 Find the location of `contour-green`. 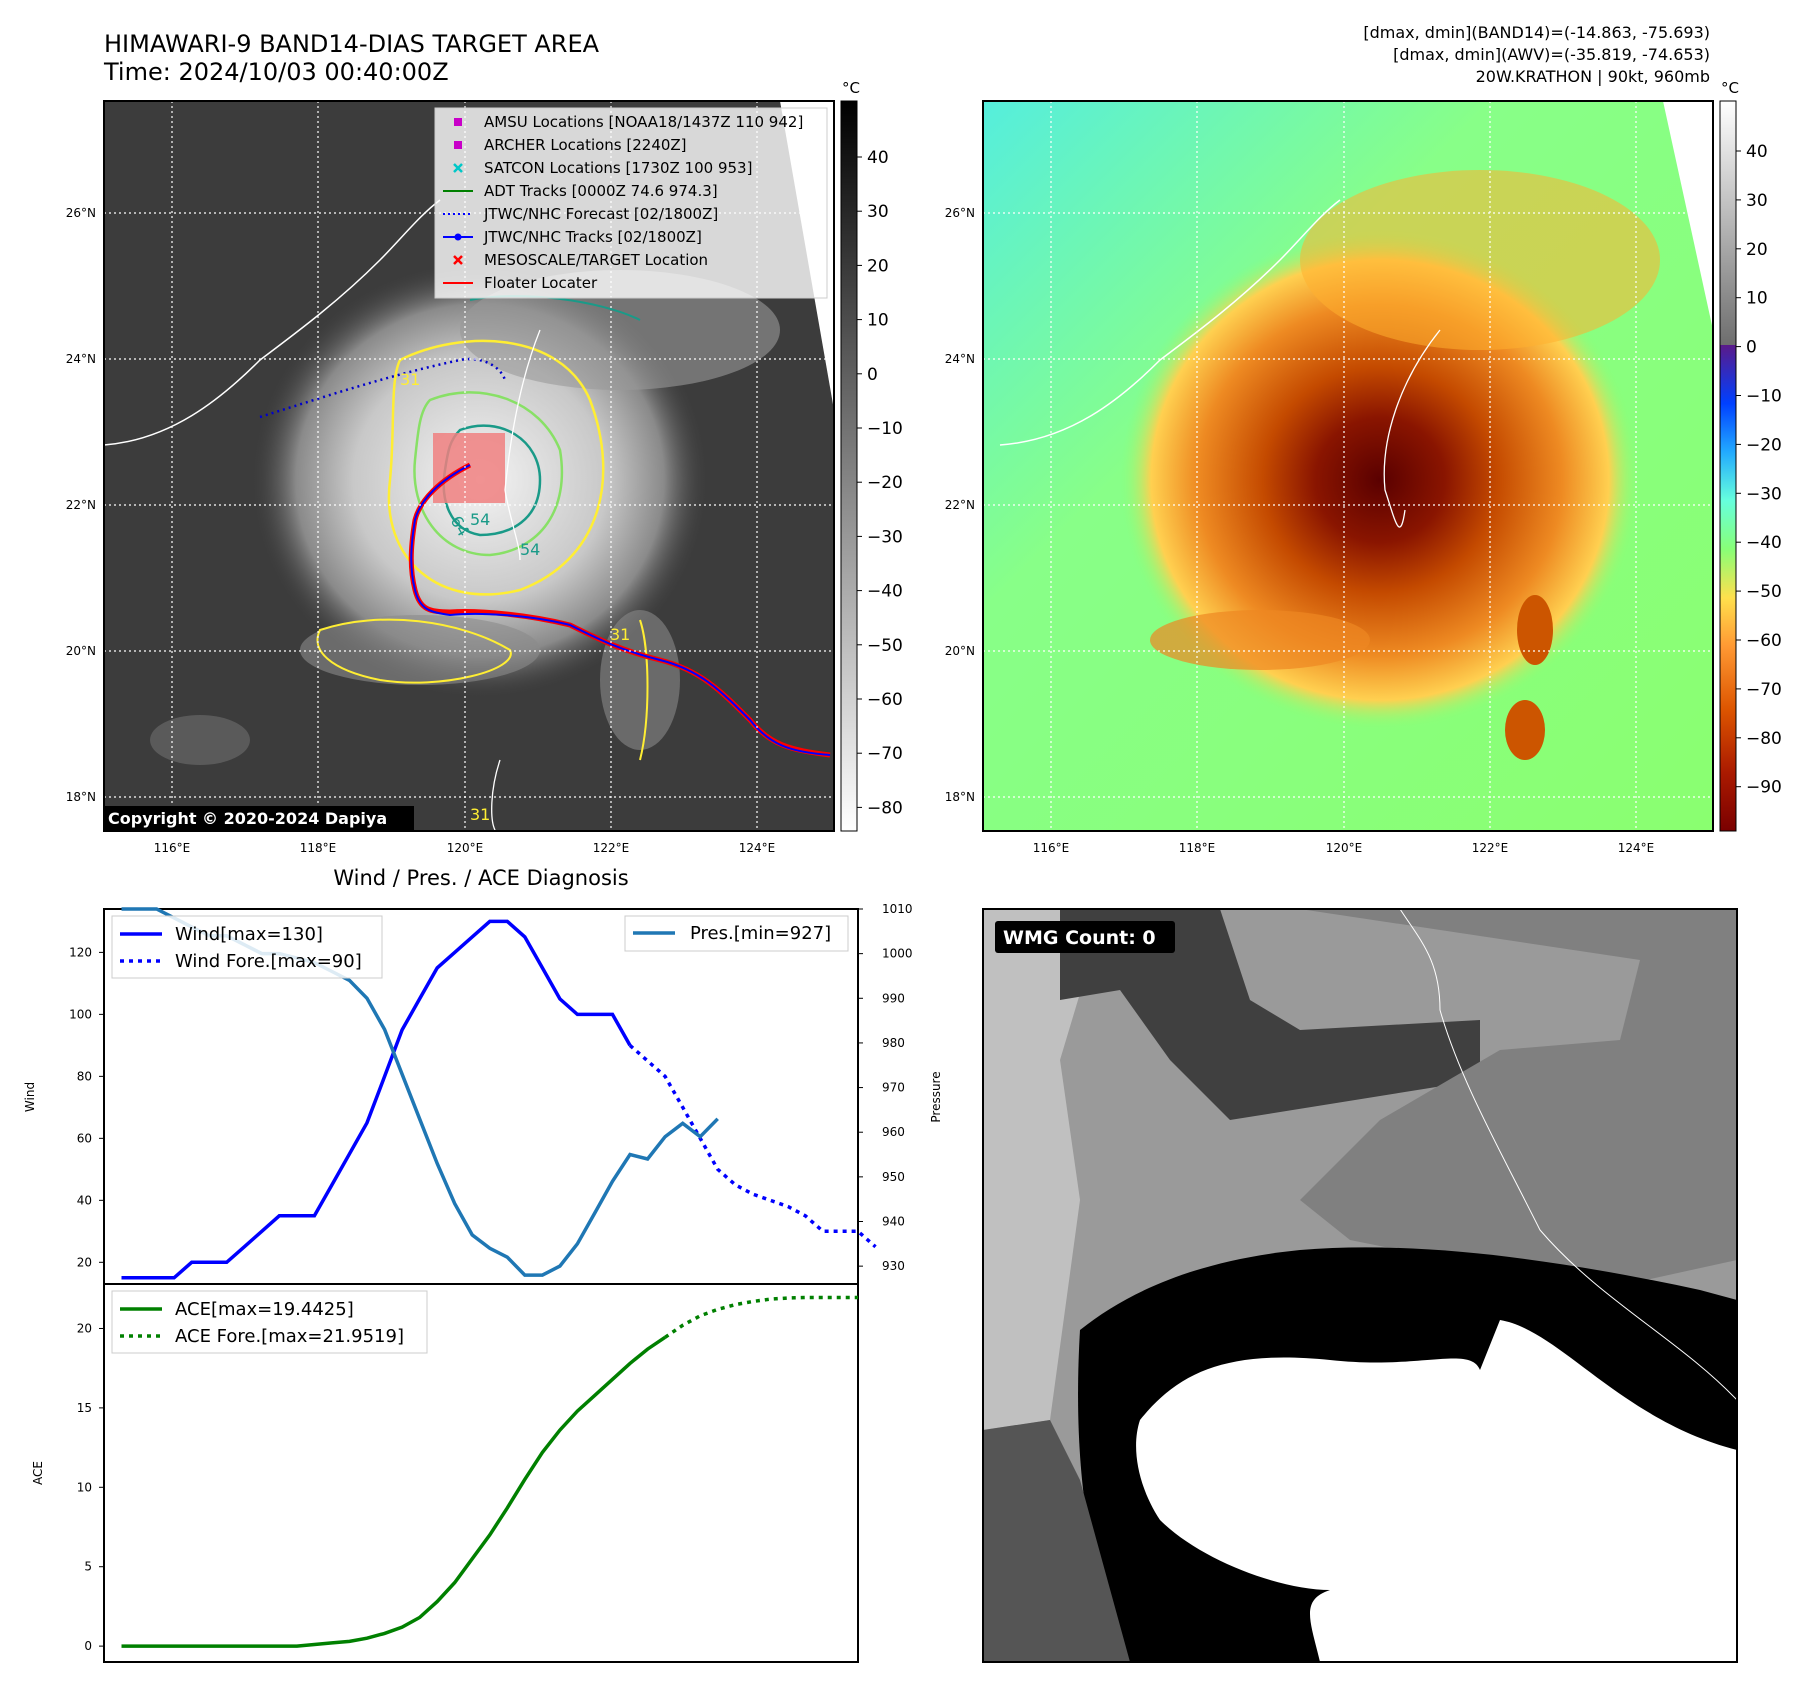

contour-green is located at coordinates (488, 474).